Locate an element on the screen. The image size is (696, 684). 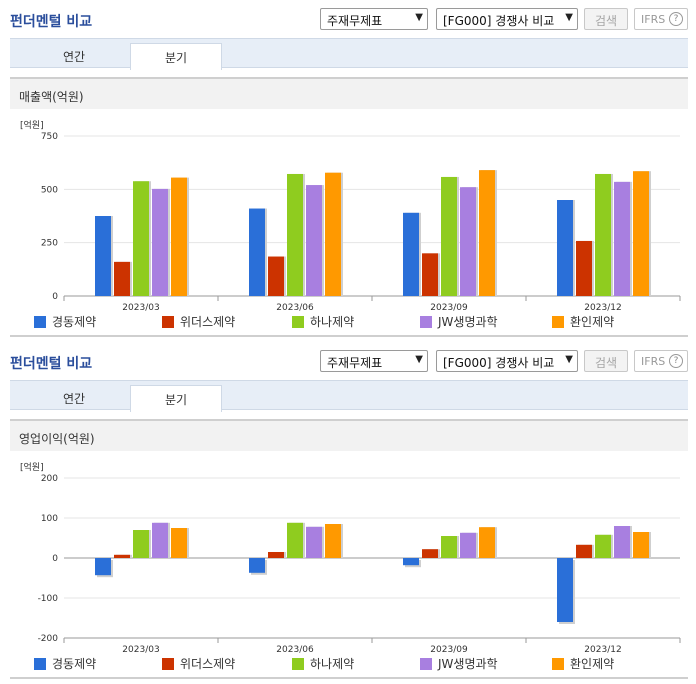
legend-label: 경동제약 is located at coordinates (74, 664).